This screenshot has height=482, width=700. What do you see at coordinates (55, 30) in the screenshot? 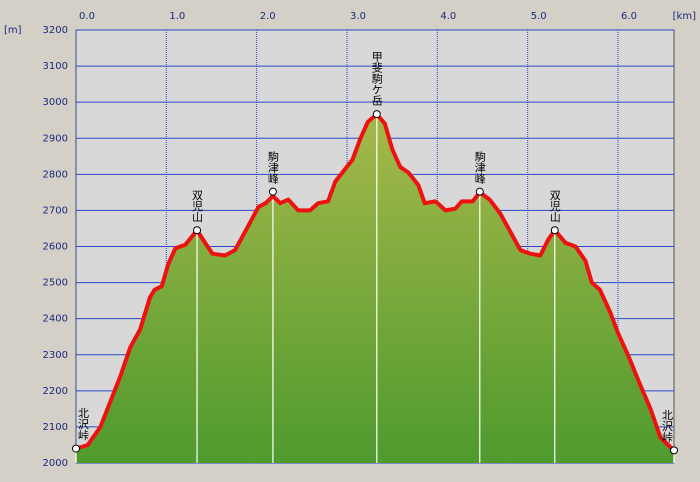
I see `y-tick-label: 3200` at bounding box center [55, 30].